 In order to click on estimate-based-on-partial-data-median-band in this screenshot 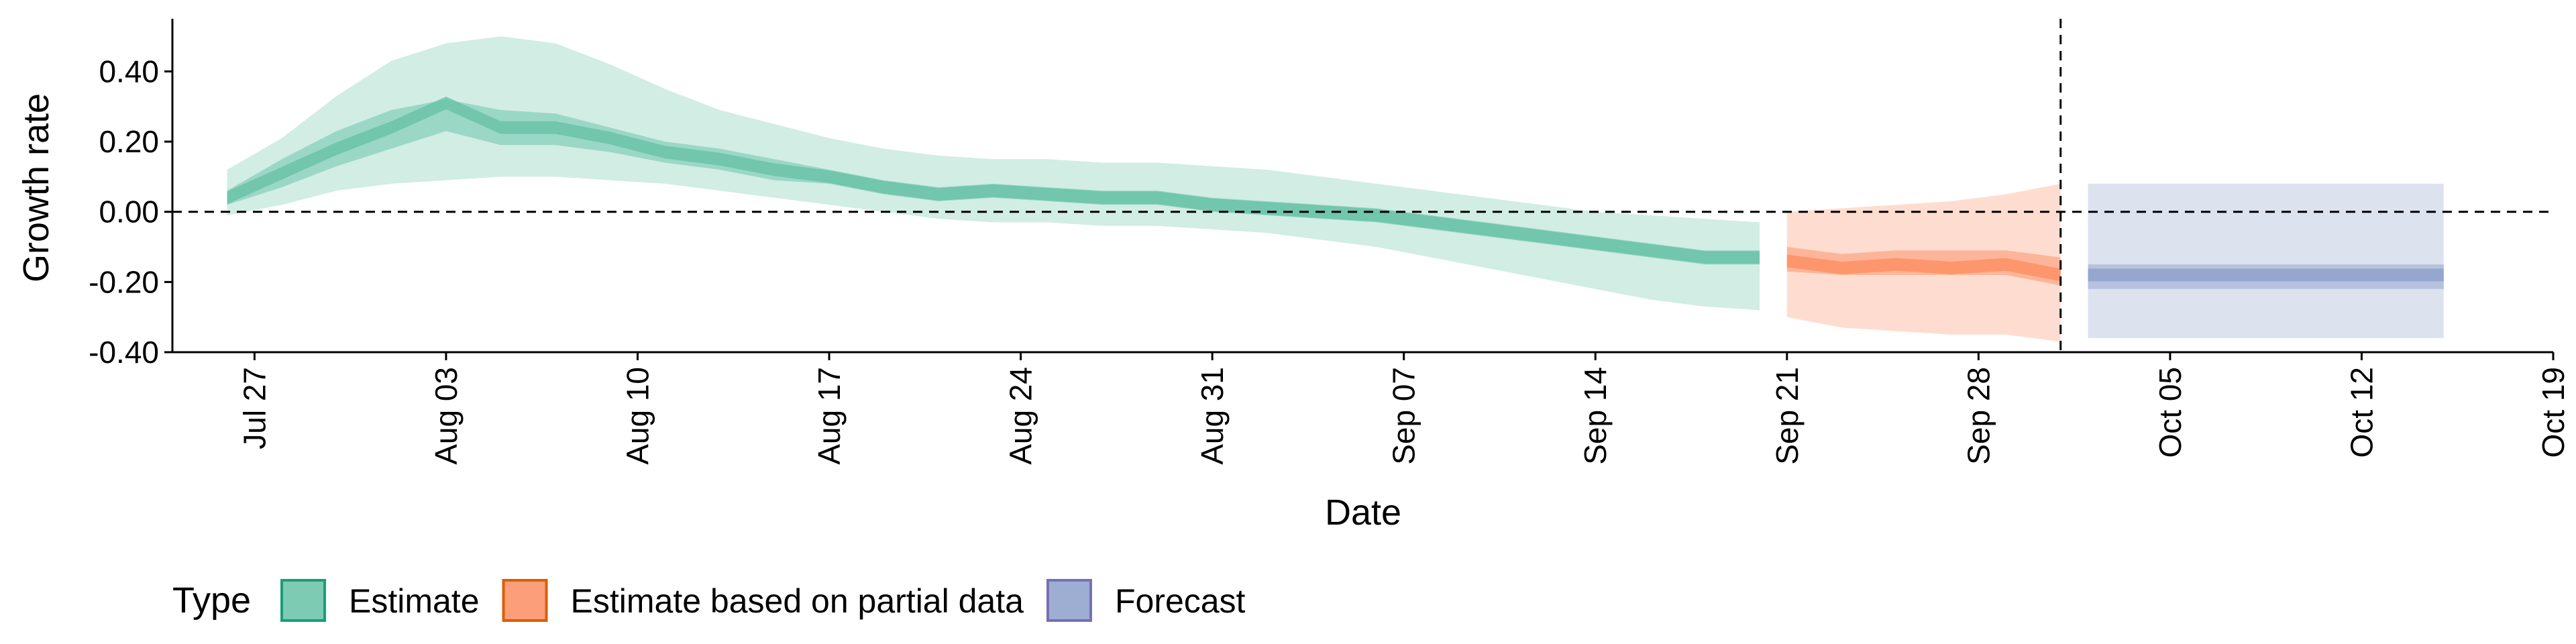, I will do `click(1923, 268)`.